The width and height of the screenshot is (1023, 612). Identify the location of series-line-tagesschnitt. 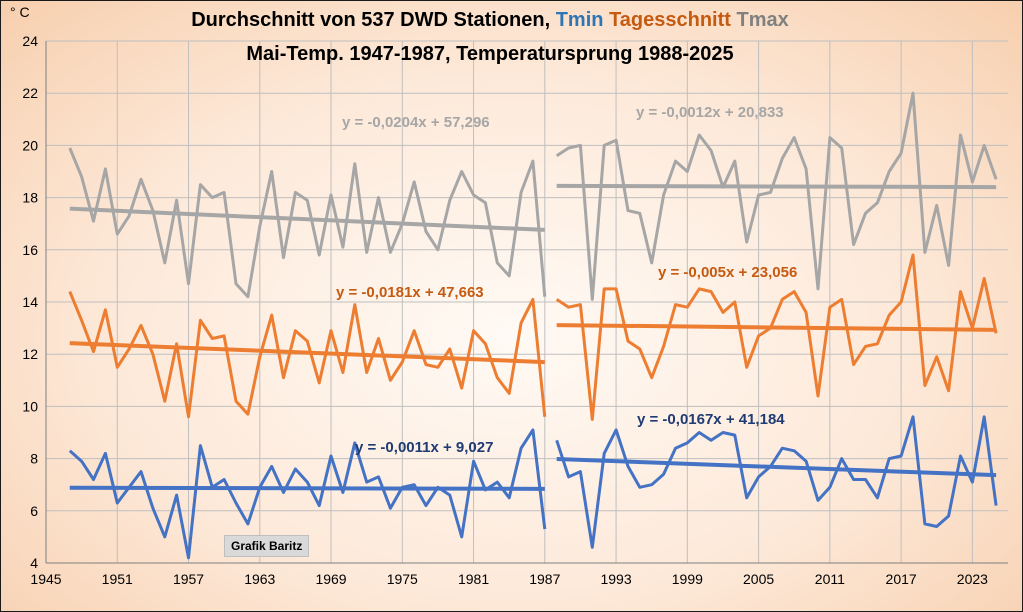
(776, 337).